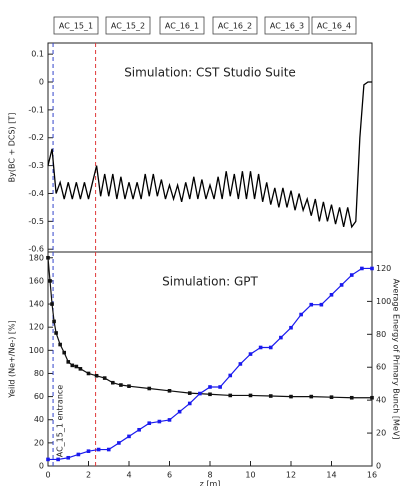 This screenshot has height=486, width=404. I want to click on section-label: AC_16_1, so click(182, 26).